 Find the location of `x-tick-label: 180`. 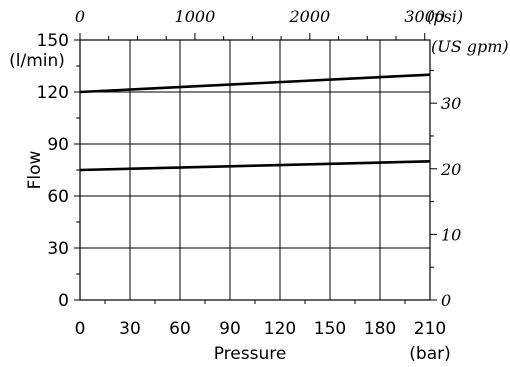

x-tick-label: 180 is located at coordinates (380, 329).